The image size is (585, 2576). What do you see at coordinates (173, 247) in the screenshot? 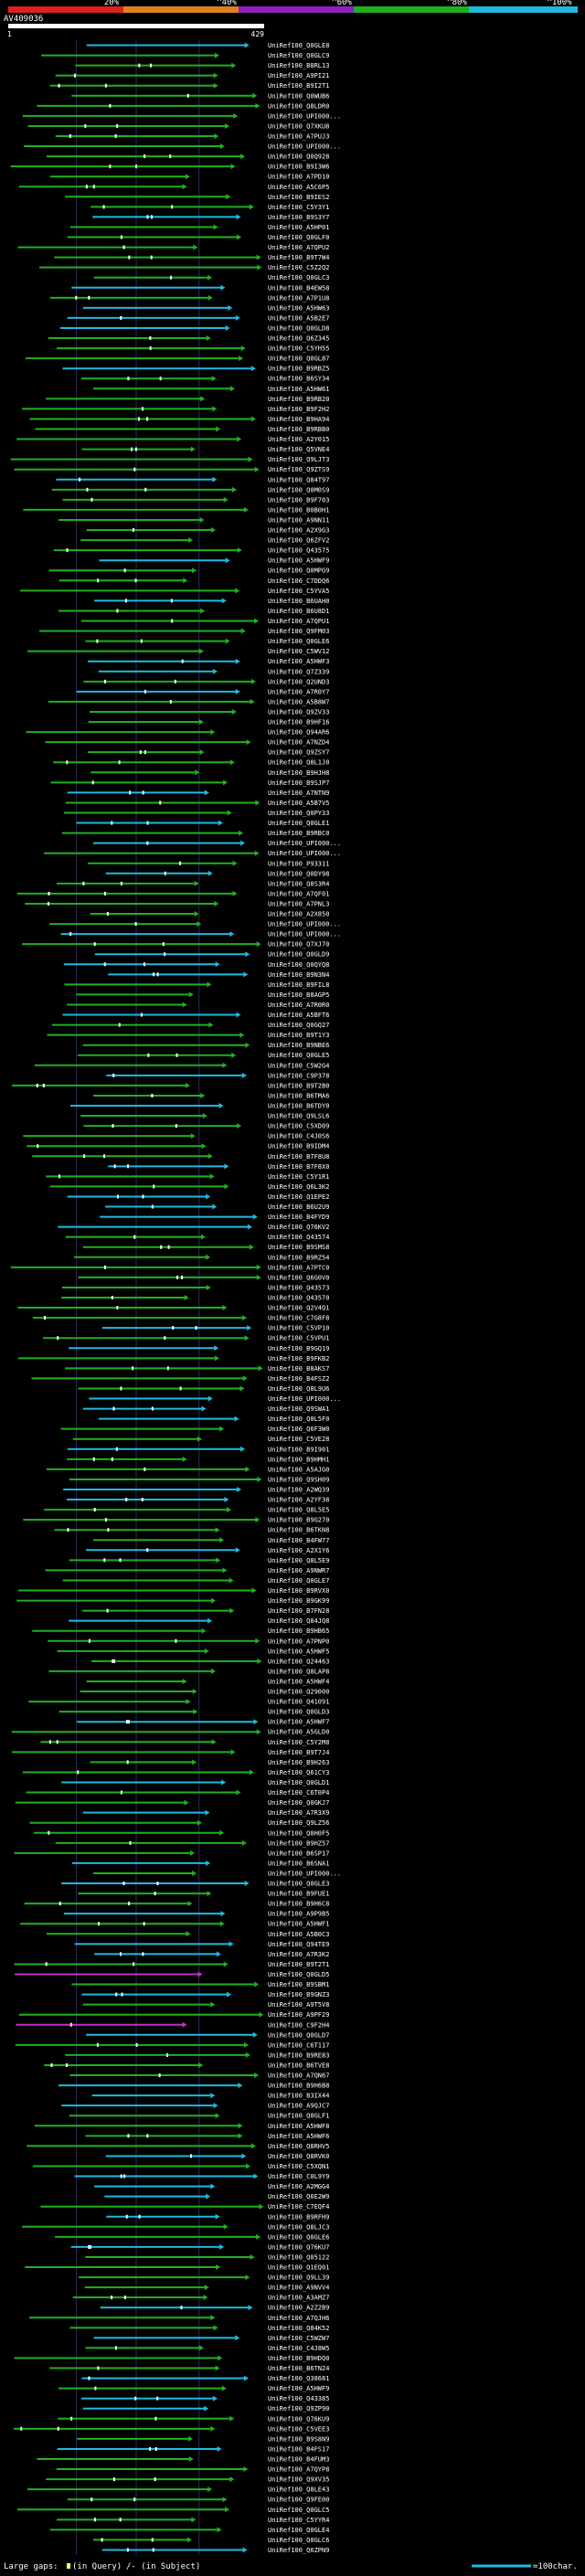
I see `hit-row: UniRef100_A7QPU2` at bounding box center [173, 247].